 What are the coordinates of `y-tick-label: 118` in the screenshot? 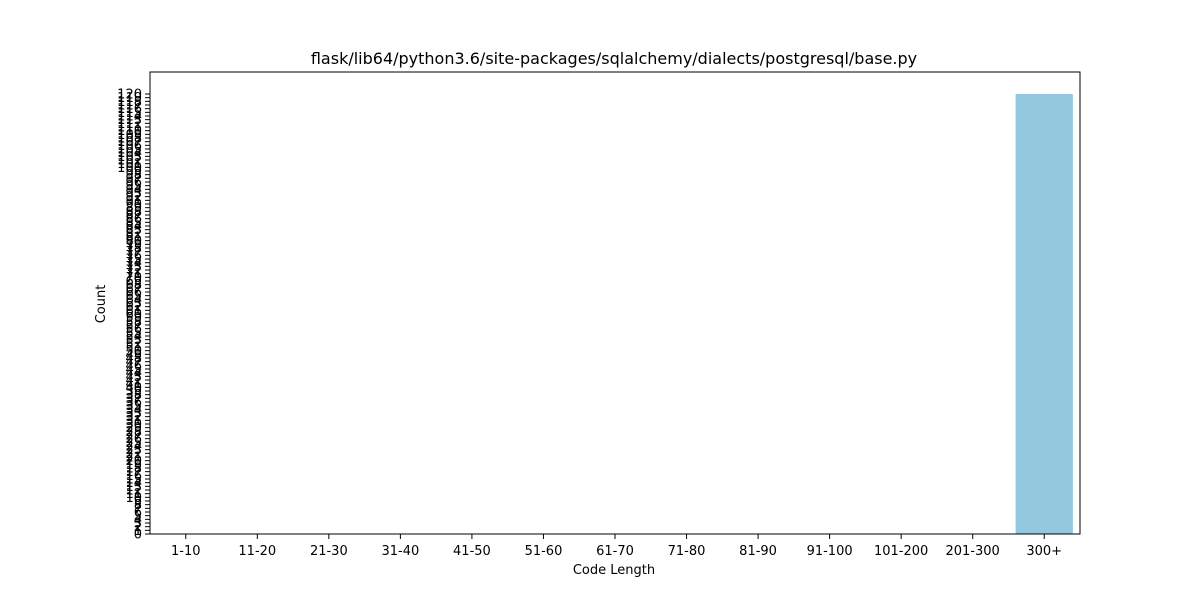 It's located at (129, 102).